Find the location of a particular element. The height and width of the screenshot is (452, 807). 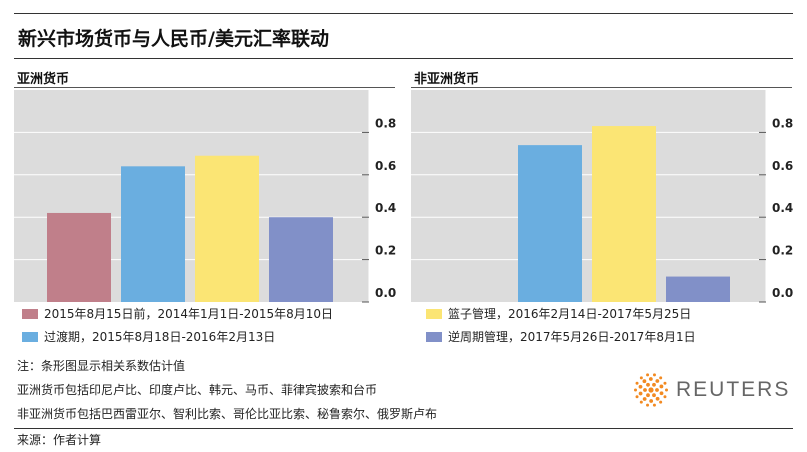

legend-item-basket: 篮子管理，2016年2月14日-2017年5月25日 is located at coordinates (558, 313).